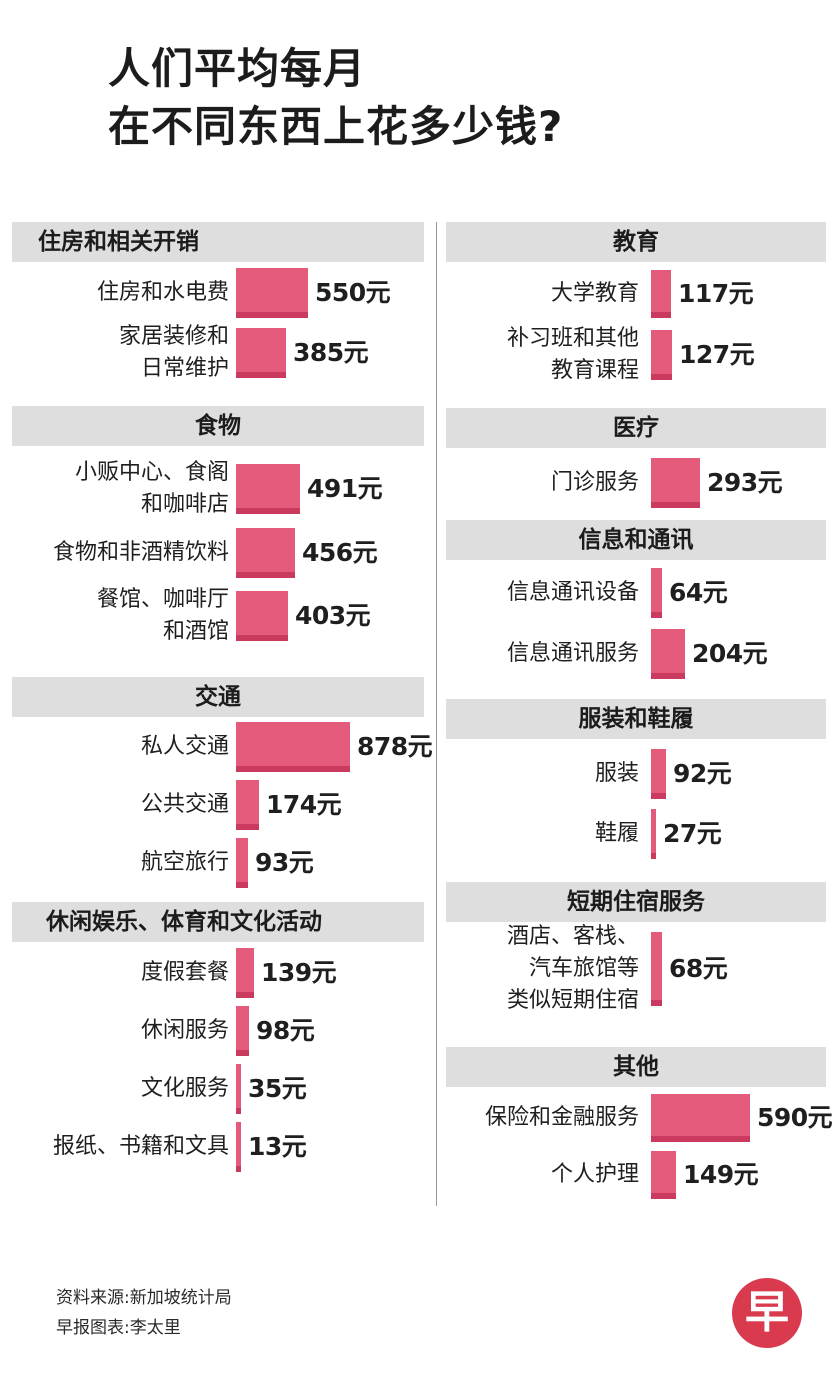  What do you see at coordinates (353, 292) in the screenshot?
I see `bar-value-label: 550元` at bounding box center [353, 292].